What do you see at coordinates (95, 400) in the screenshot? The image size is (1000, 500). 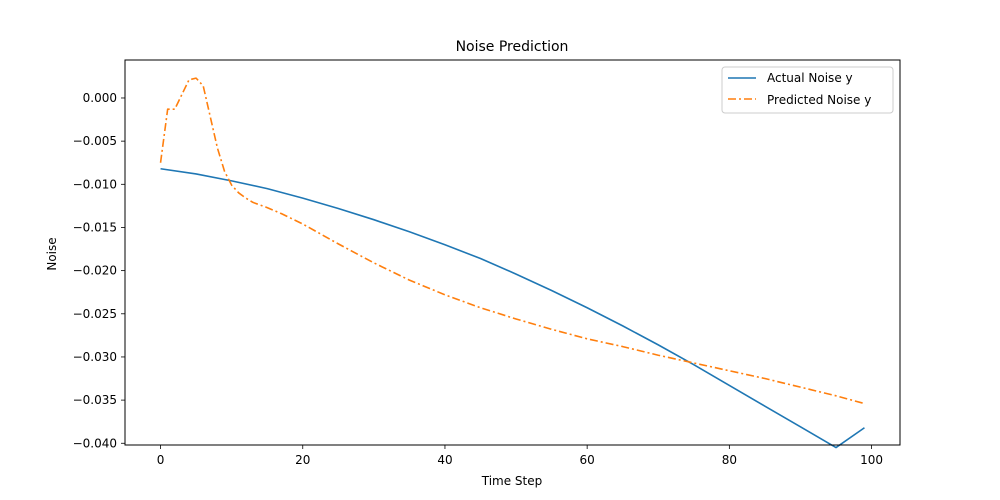 I see `y-tick-label: −0.035` at bounding box center [95, 400].